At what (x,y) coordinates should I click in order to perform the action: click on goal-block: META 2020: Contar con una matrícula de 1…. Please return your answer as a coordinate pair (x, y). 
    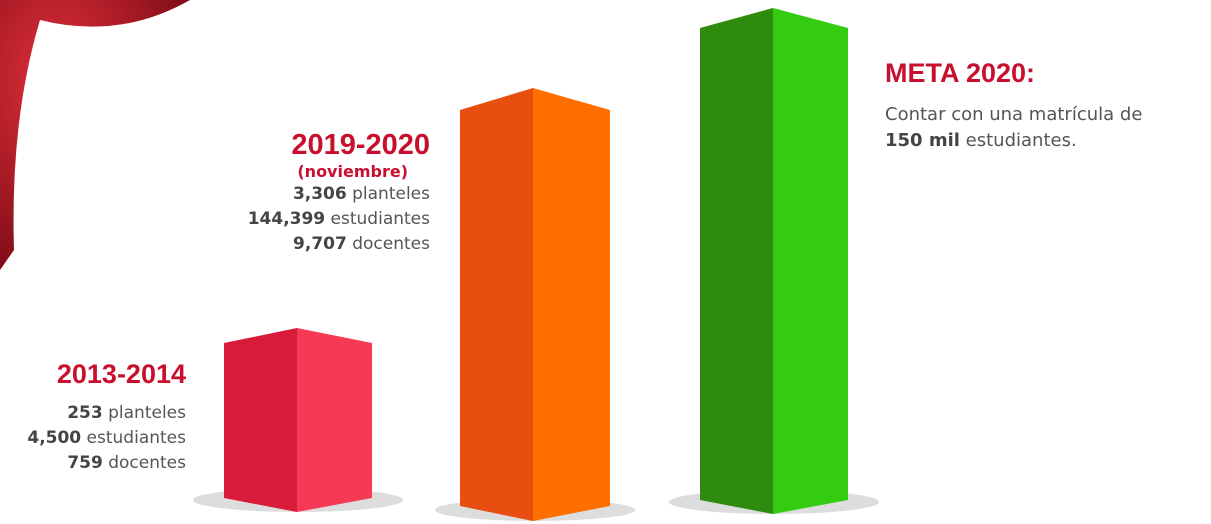
    Looking at the image, I should click on (1013, 105).